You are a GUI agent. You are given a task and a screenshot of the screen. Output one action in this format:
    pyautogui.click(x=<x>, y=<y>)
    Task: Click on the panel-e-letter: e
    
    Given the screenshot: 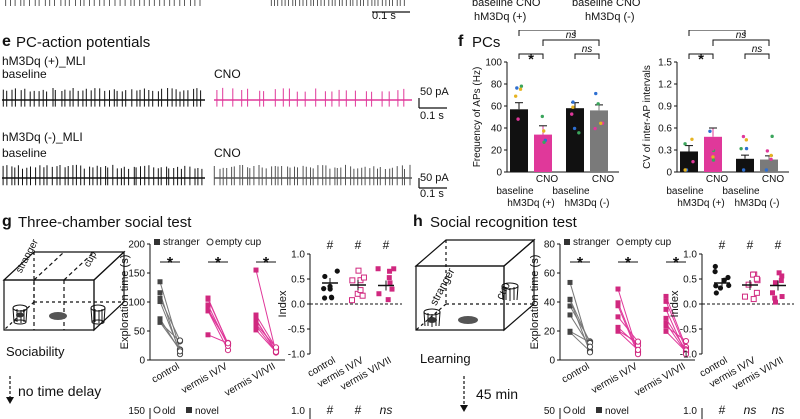 What is the action you would take?
    pyautogui.click(x=6, y=41)
    